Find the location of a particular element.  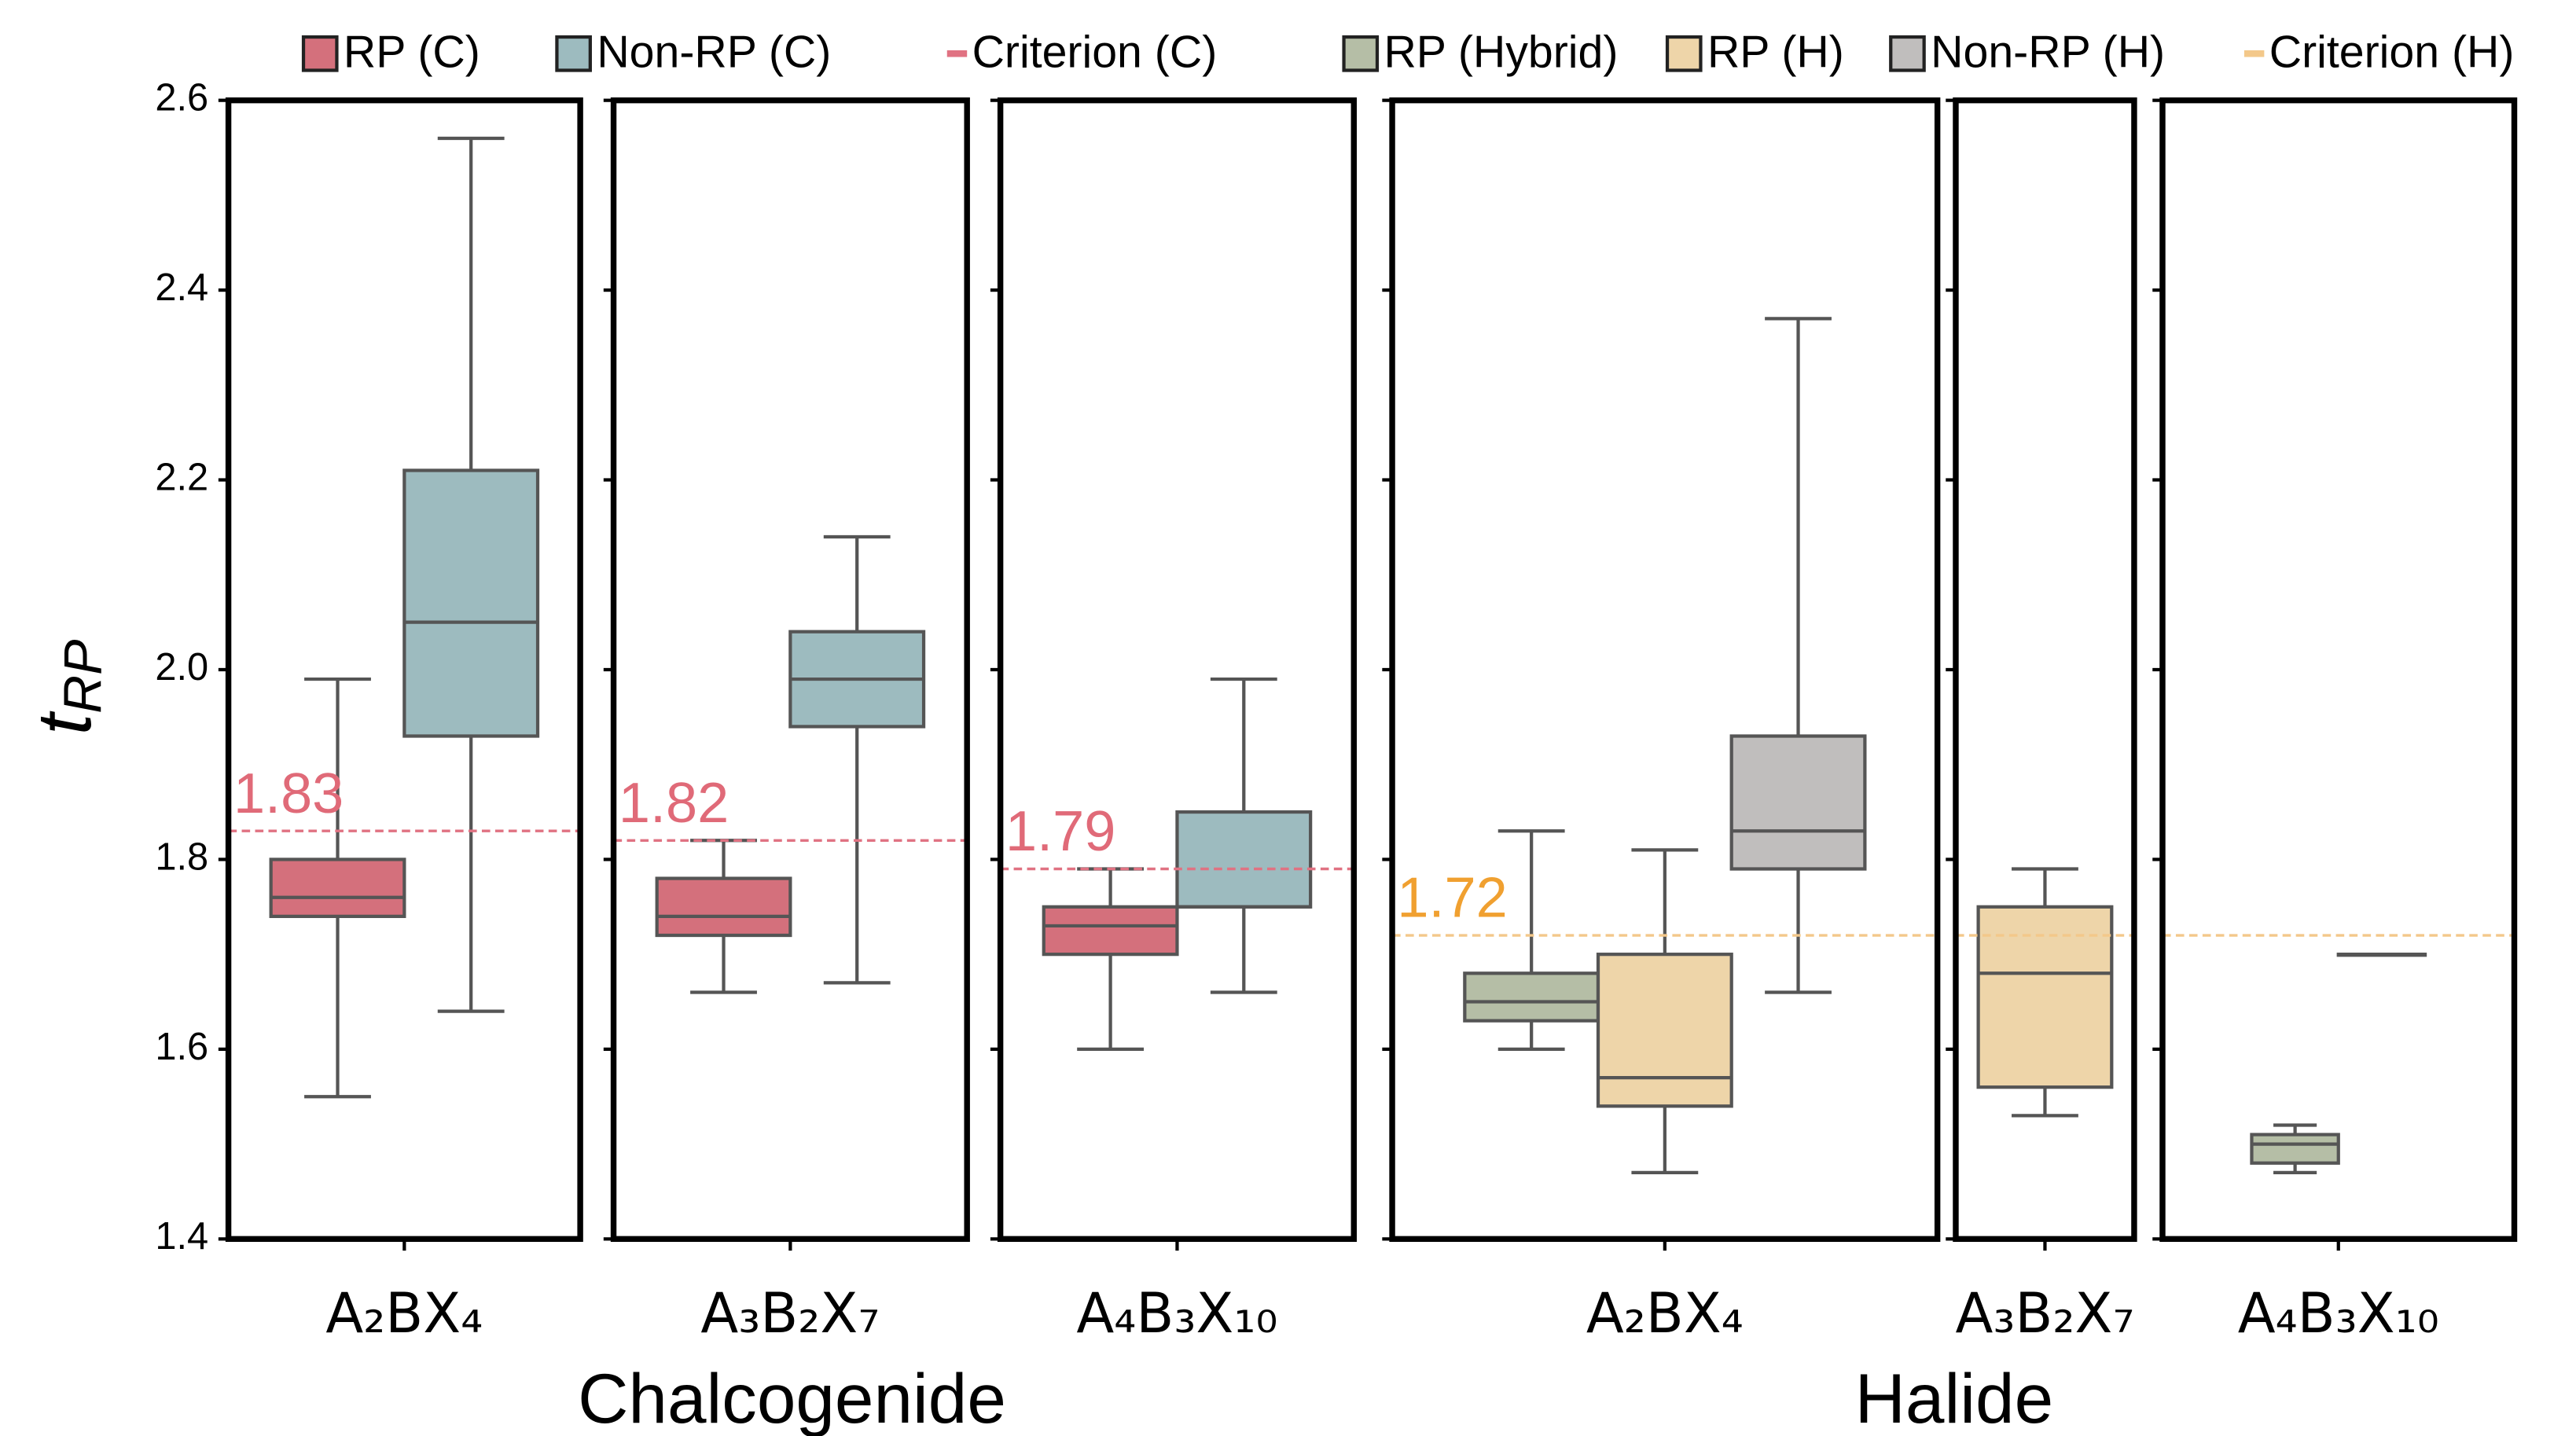

y-tick-label: 2.6 is located at coordinates (181, 98).